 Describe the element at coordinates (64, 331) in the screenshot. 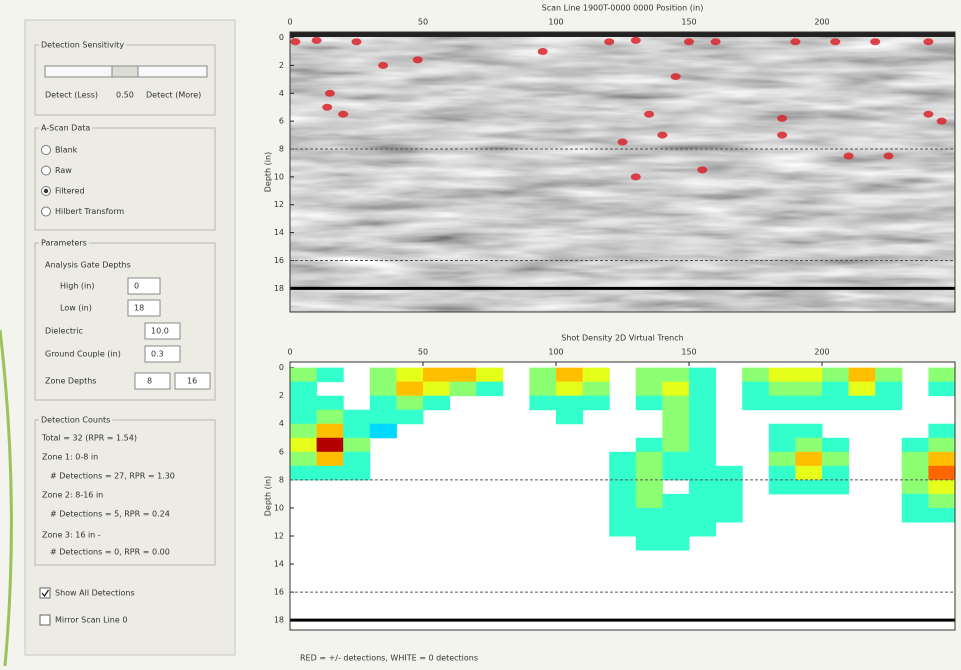

I see `field-label: Dielectric` at that location.